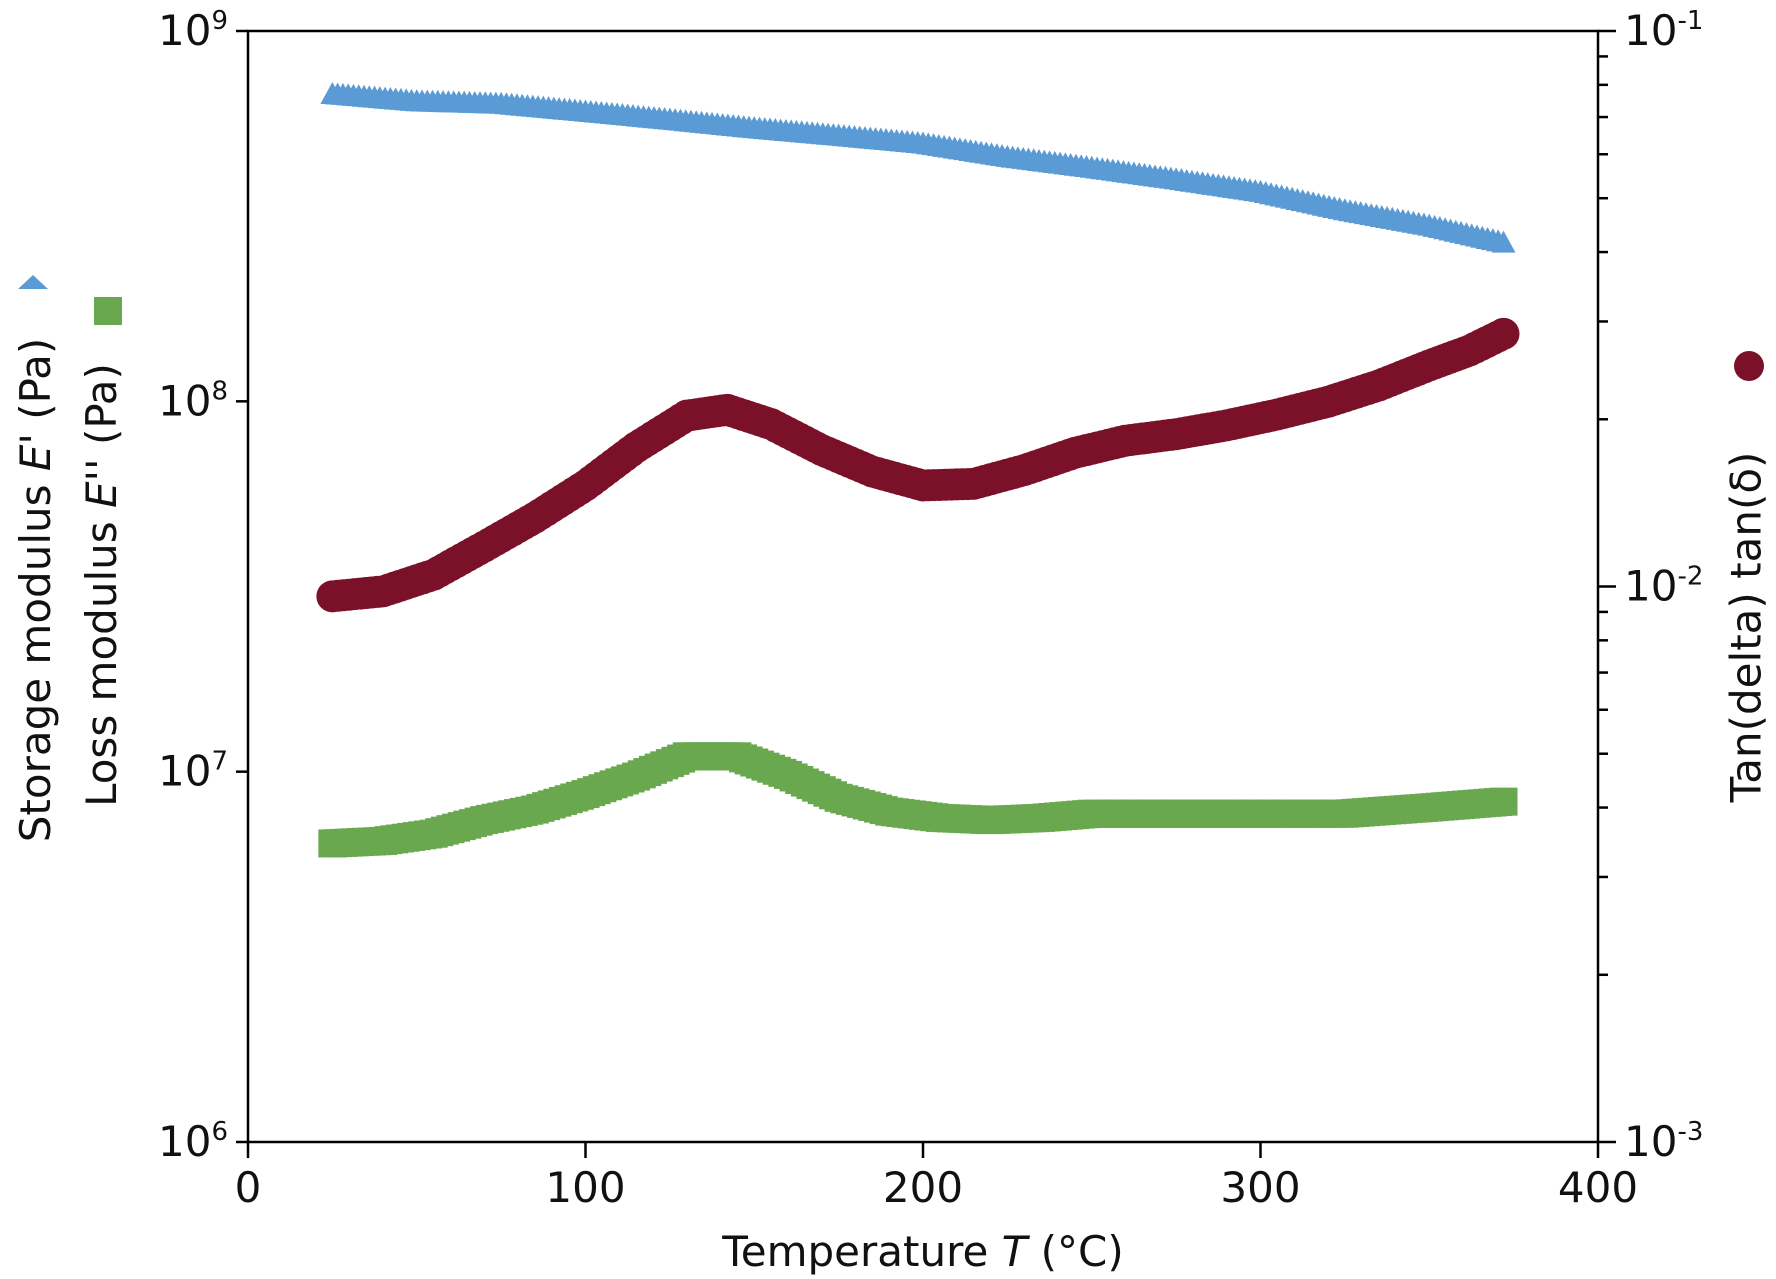  I want to click on x-tick-label: 100, so click(585, 1187).